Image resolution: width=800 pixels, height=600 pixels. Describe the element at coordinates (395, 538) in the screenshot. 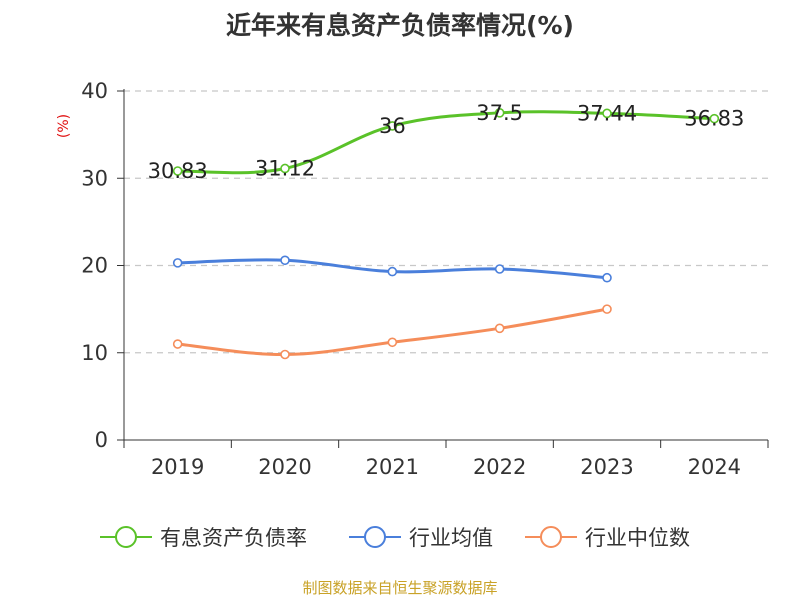

I see `legend: 有息资产负债率 行业均值 行业中位数` at that location.